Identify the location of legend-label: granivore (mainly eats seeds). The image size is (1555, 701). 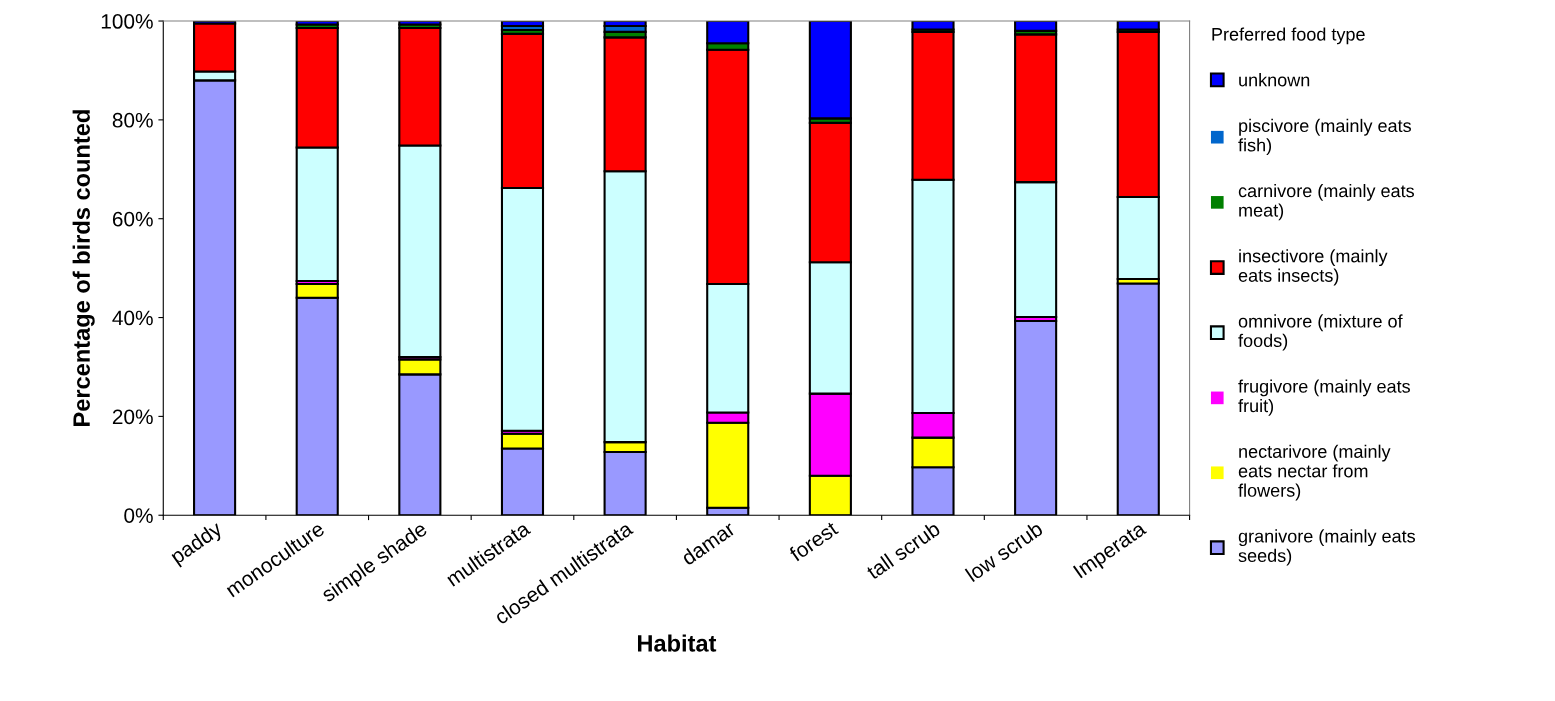
(1327, 547).